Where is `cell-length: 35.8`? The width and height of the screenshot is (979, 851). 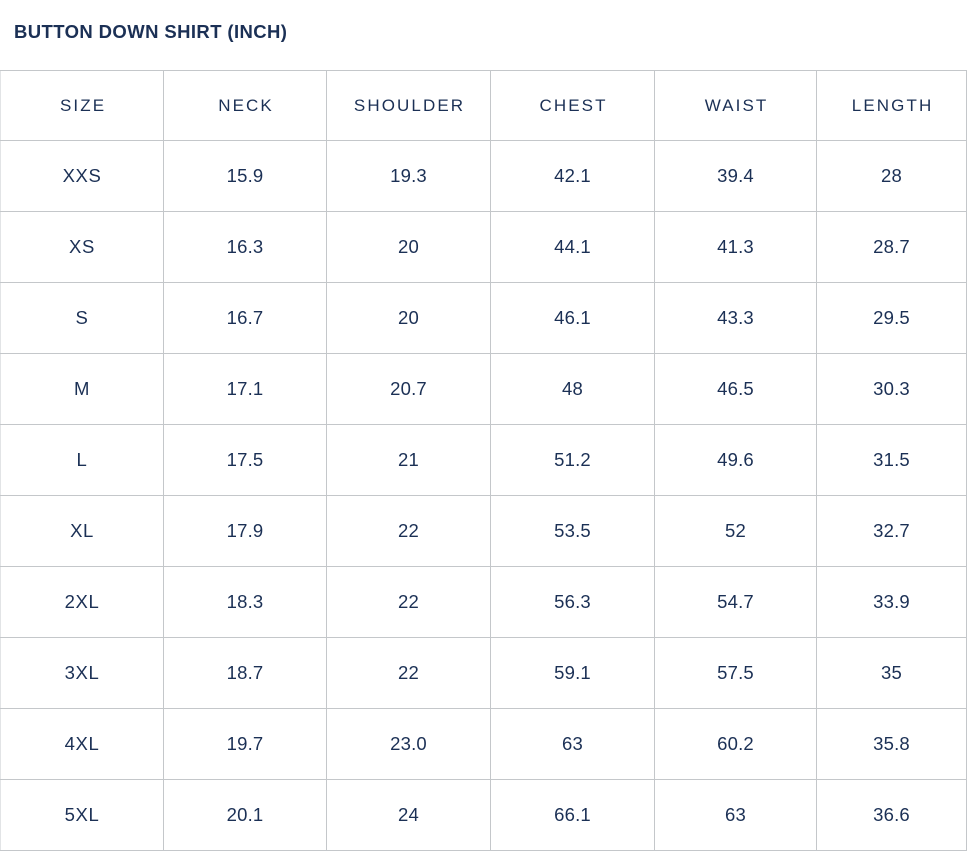
cell-length: 35.8 is located at coordinates (891, 744).